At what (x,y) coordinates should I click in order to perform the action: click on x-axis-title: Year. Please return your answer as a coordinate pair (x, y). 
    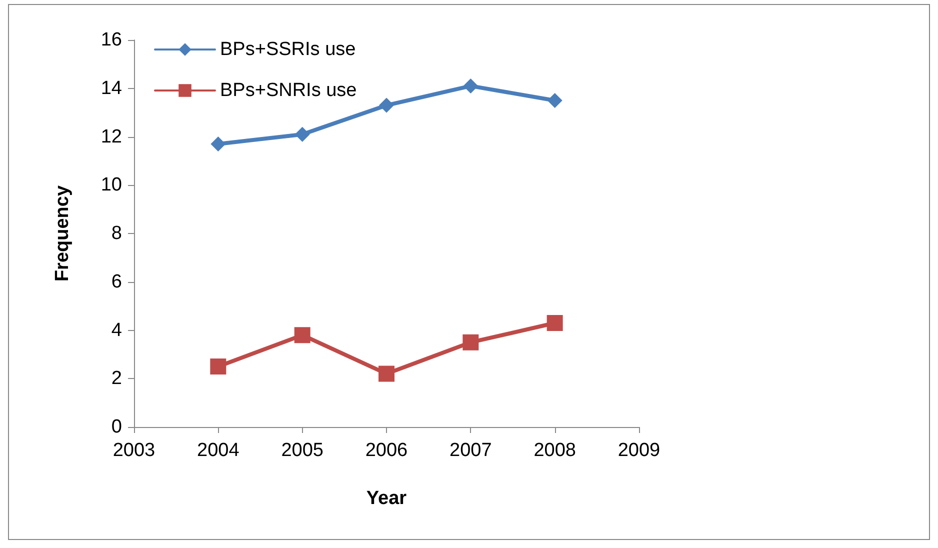
    Looking at the image, I should click on (387, 498).